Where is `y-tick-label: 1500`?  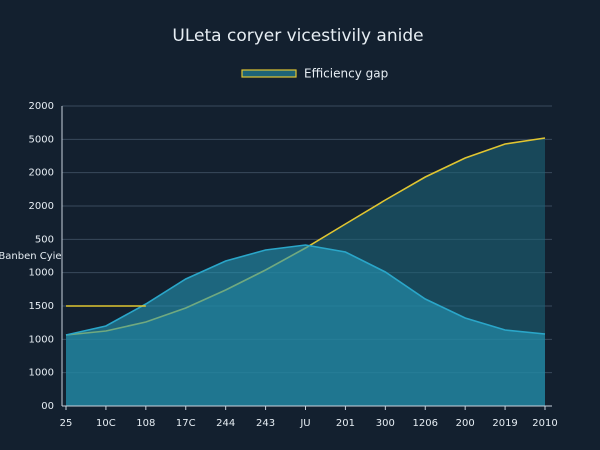 y-tick-label: 1500 is located at coordinates (41, 306).